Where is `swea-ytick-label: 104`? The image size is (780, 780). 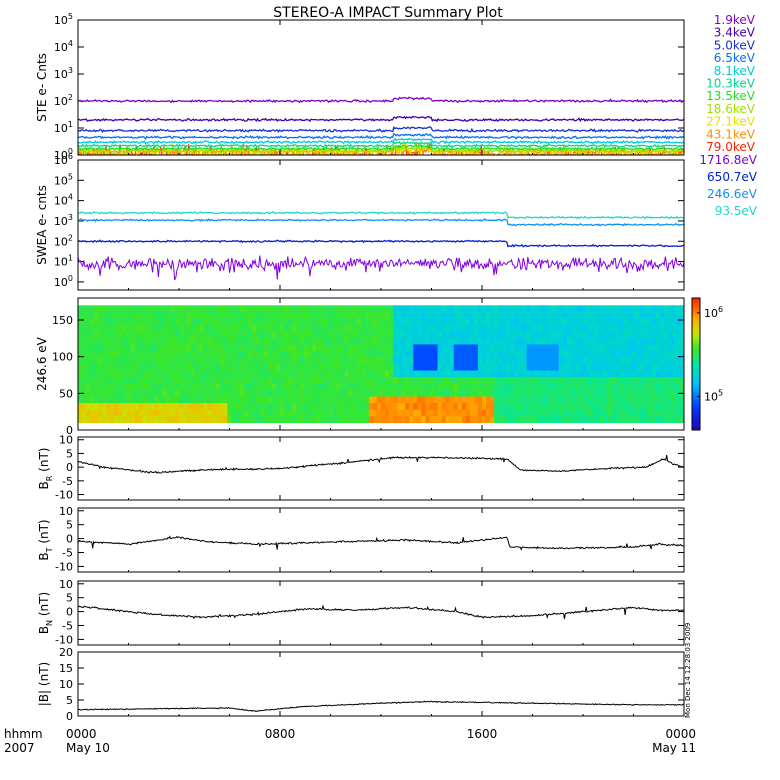
swea-ytick-label: 104 is located at coordinates (63, 200).